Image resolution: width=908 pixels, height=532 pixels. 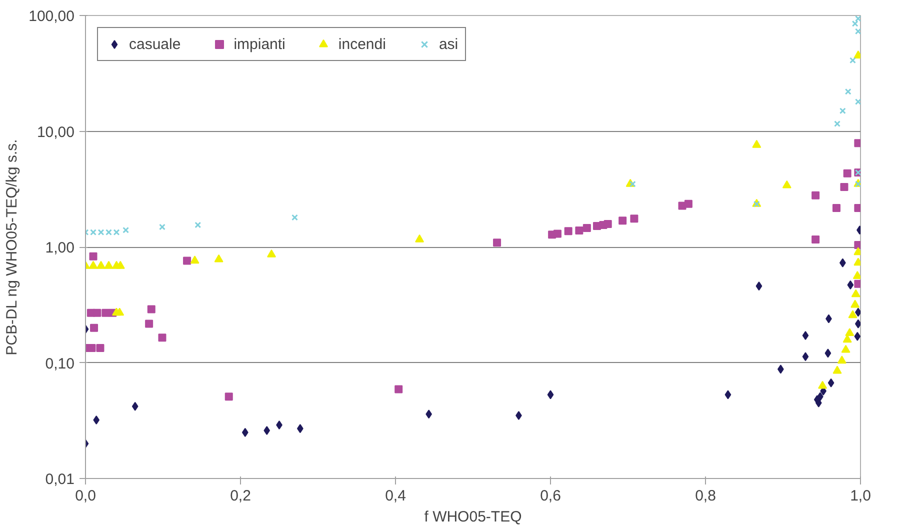 What do you see at coordinates (448, 44) in the screenshot?
I see `legend-label: asi` at bounding box center [448, 44].